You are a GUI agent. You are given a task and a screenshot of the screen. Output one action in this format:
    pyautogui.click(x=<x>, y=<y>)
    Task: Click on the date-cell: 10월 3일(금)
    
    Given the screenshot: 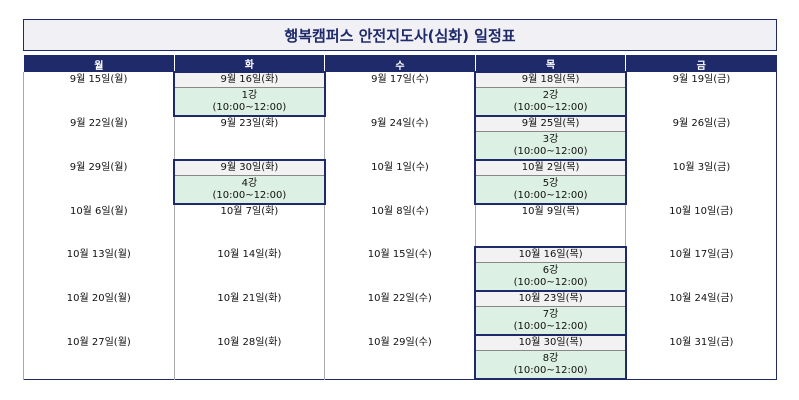 What is the action you would take?
    pyautogui.click(x=701, y=168)
    